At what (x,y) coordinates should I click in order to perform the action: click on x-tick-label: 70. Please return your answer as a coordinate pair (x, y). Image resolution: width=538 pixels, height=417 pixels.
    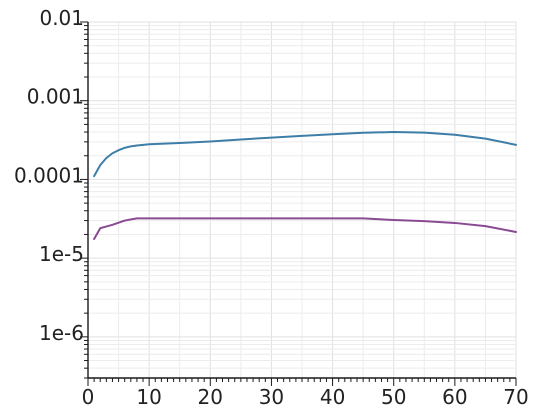
    Looking at the image, I should click on (515, 397).